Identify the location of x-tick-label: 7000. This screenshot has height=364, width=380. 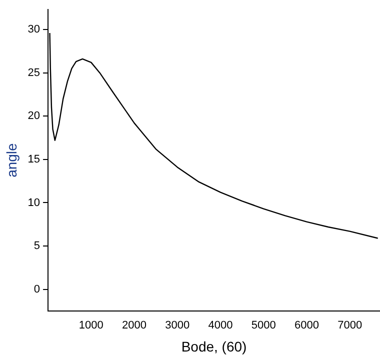
(350, 326).